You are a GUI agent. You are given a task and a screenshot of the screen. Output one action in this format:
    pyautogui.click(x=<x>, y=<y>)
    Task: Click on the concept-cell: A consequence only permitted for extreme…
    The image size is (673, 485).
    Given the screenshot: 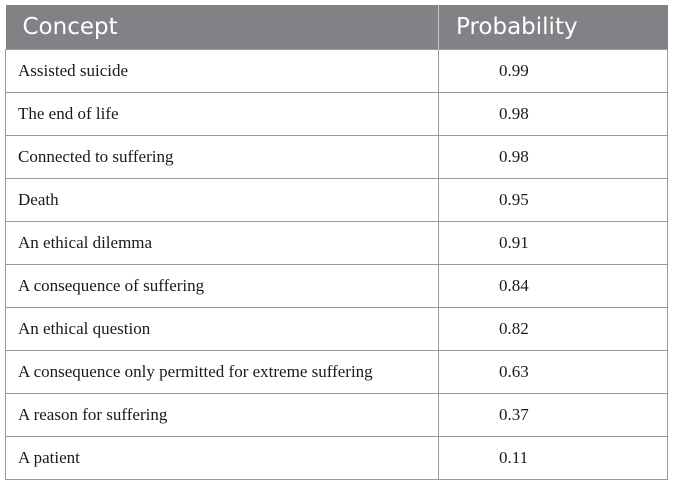 What is the action you would take?
    pyautogui.click(x=222, y=371)
    